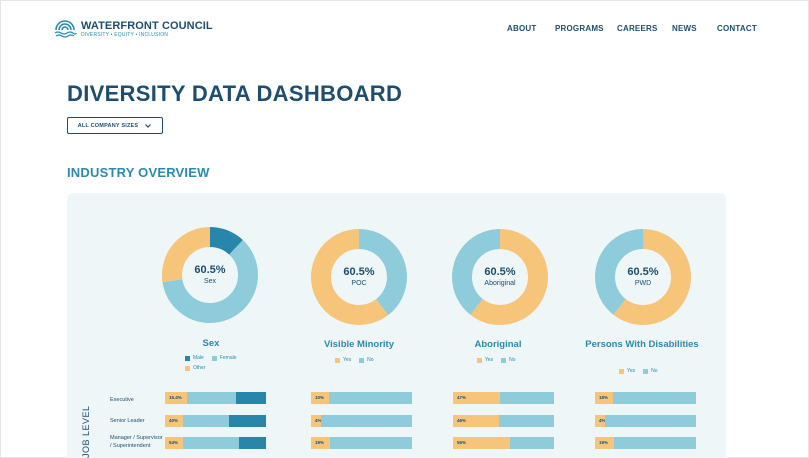 This screenshot has height=458, width=809. What do you see at coordinates (503, 443) in the screenshot?
I see `stacked-bar: 56%` at bounding box center [503, 443].